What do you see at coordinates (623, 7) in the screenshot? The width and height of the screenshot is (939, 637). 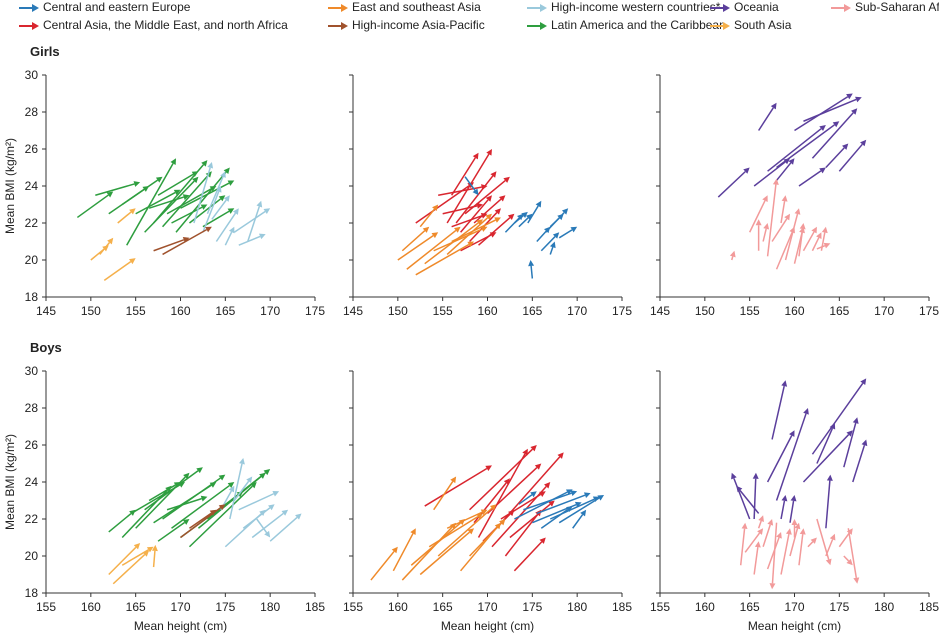 I see `legend-item: High-income western countries*` at bounding box center [623, 7].